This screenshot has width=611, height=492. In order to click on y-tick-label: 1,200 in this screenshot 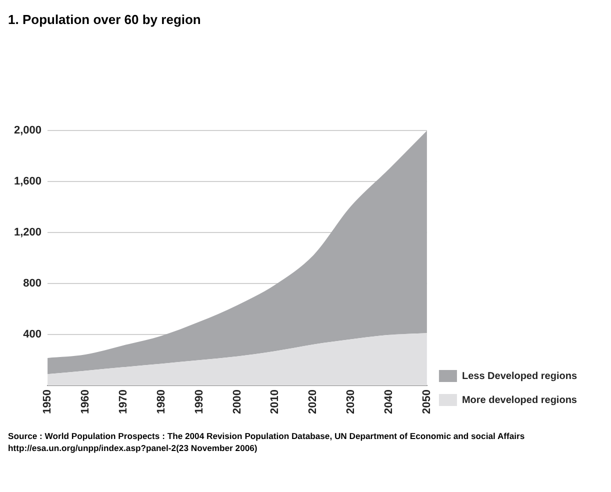, I will do `click(28, 232)`.